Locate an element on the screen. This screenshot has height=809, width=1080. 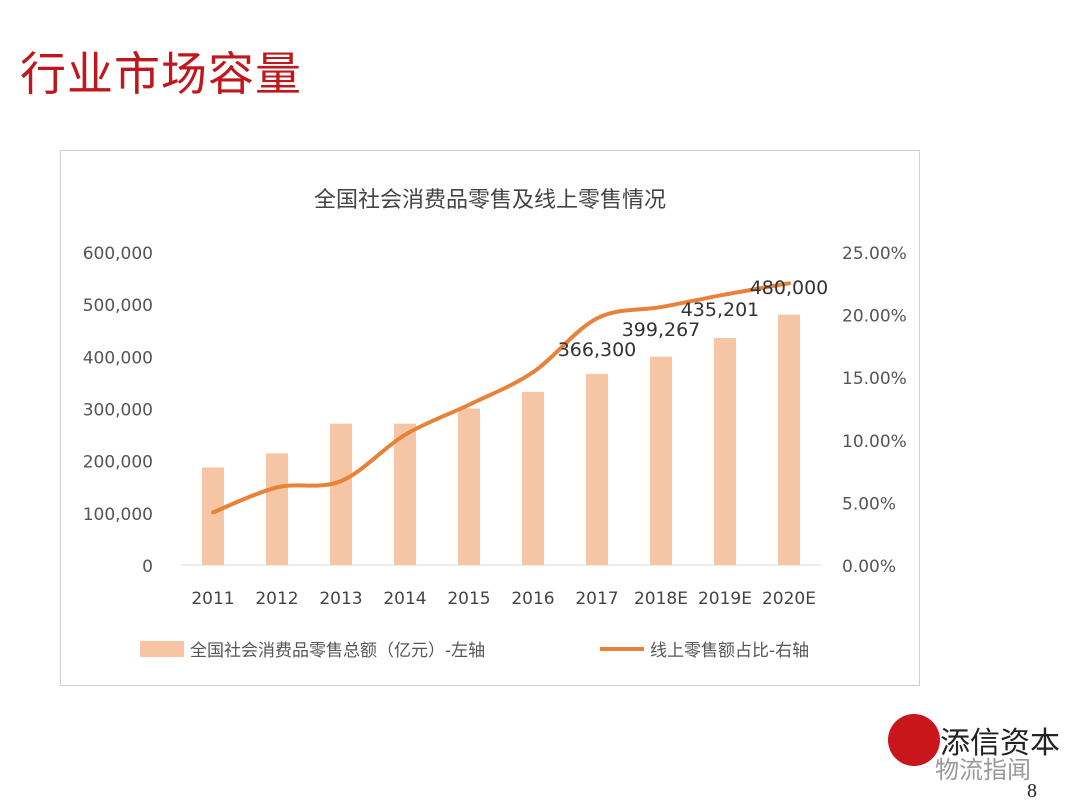
bar-2015 is located at coordinates (469, 486).